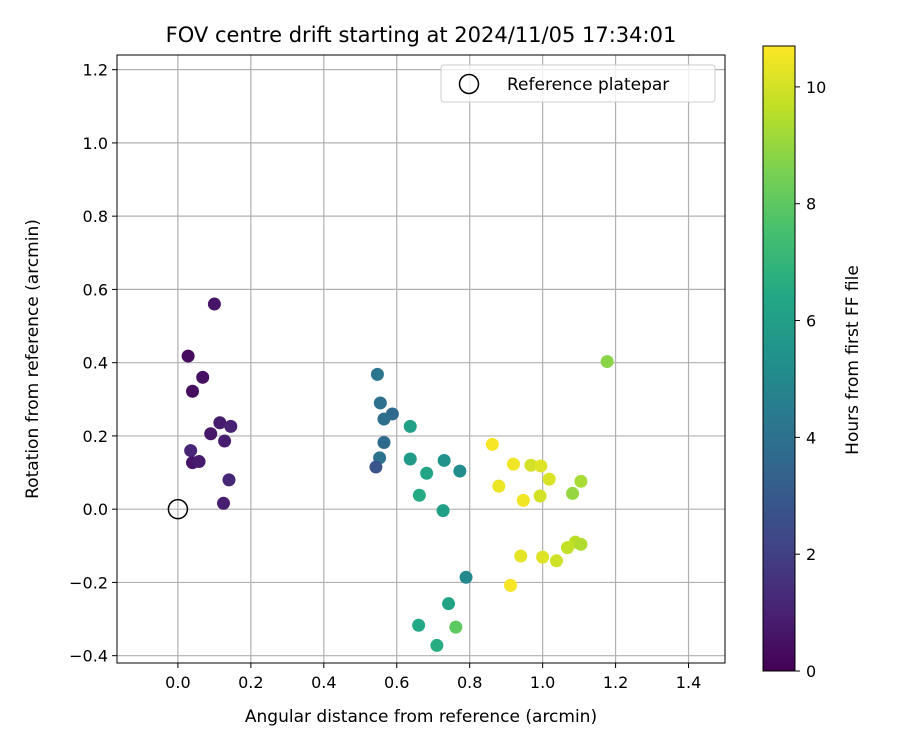 The height and width of the screenshot is (750, 900). Describe the element at coordinates (816, 87) in the screenshot. I see `colorbar-tick-label: 10` at that location.